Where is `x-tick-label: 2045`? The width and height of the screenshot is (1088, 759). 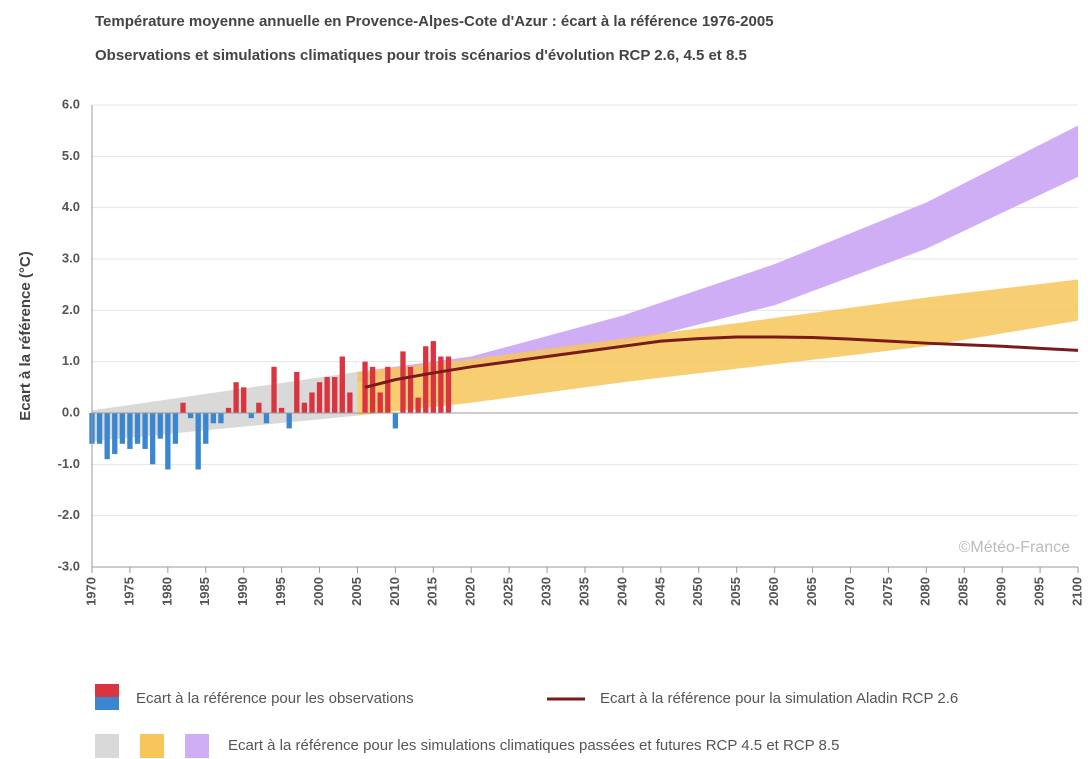 x-tick-label: 2045 is located at coordinates (659, 591).